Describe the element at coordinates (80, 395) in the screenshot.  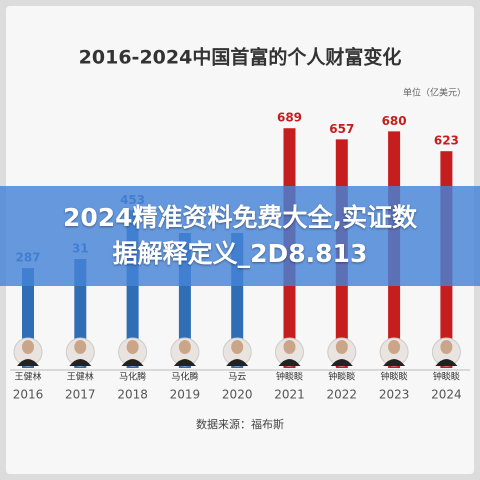
I see `x-tick-label: 2017` at that location.